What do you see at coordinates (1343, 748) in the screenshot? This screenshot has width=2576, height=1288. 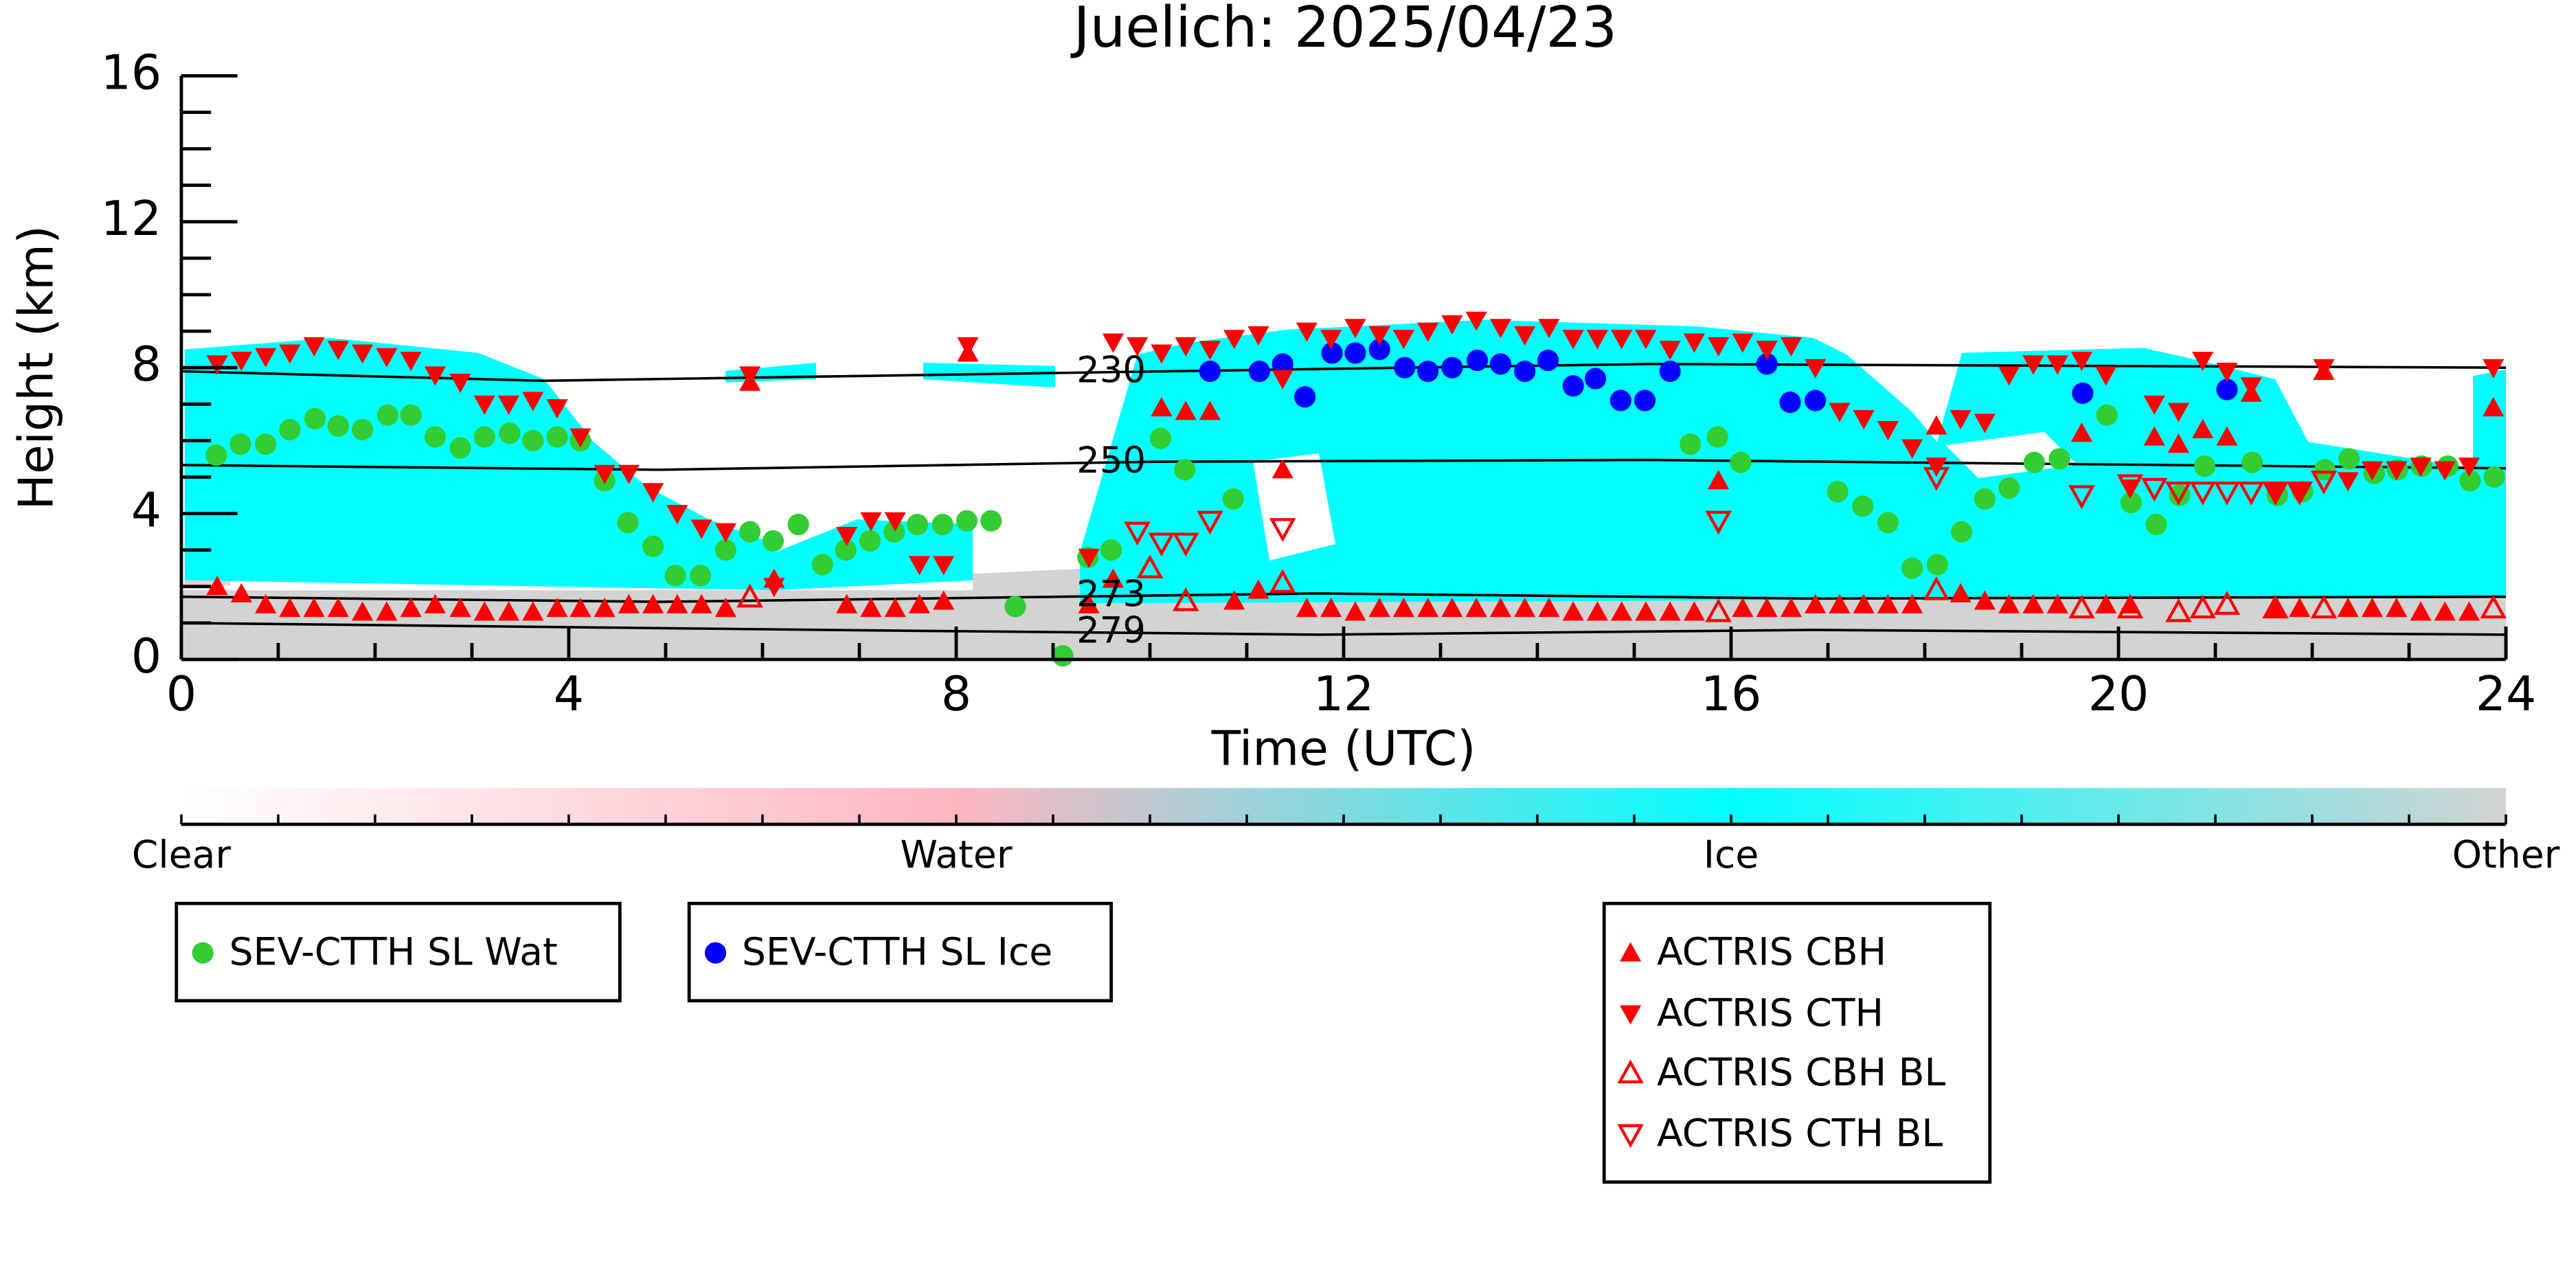 I see `x-axis-label: Time (UTC)` at bounding box center [1343, 748].